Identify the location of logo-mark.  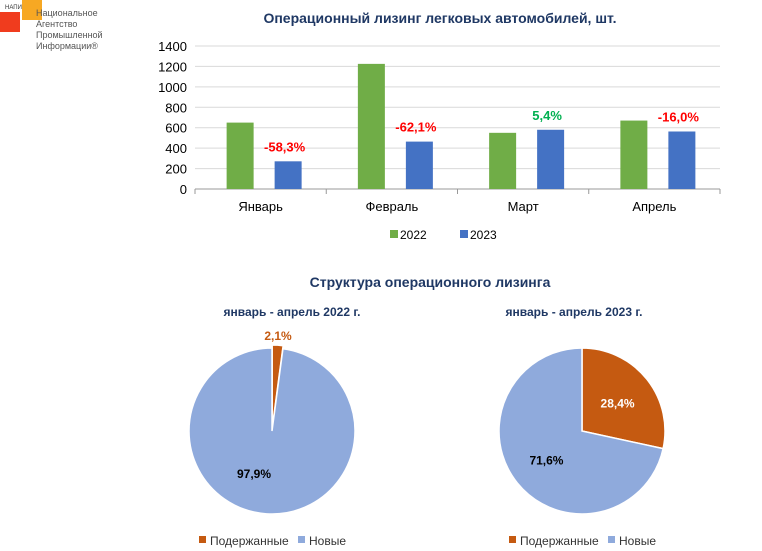
(10, 22).